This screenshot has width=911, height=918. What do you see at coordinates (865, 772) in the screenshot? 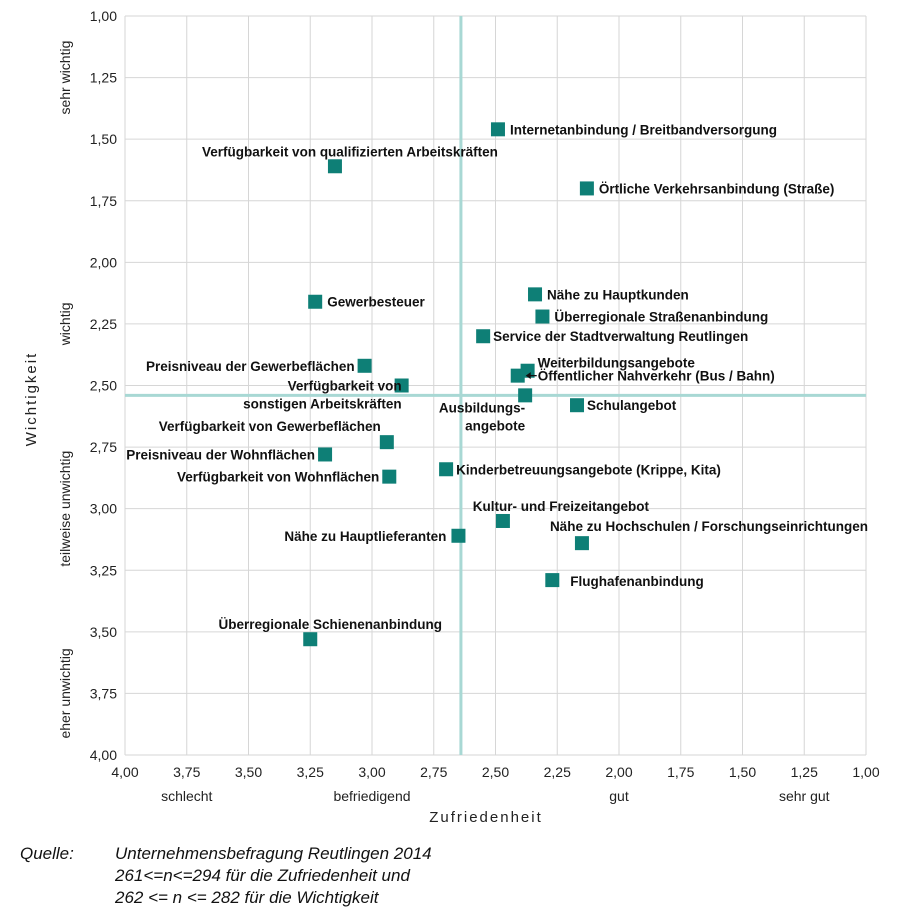
I see `x-tick-label: 1,00` at bounding box center [865, 772].